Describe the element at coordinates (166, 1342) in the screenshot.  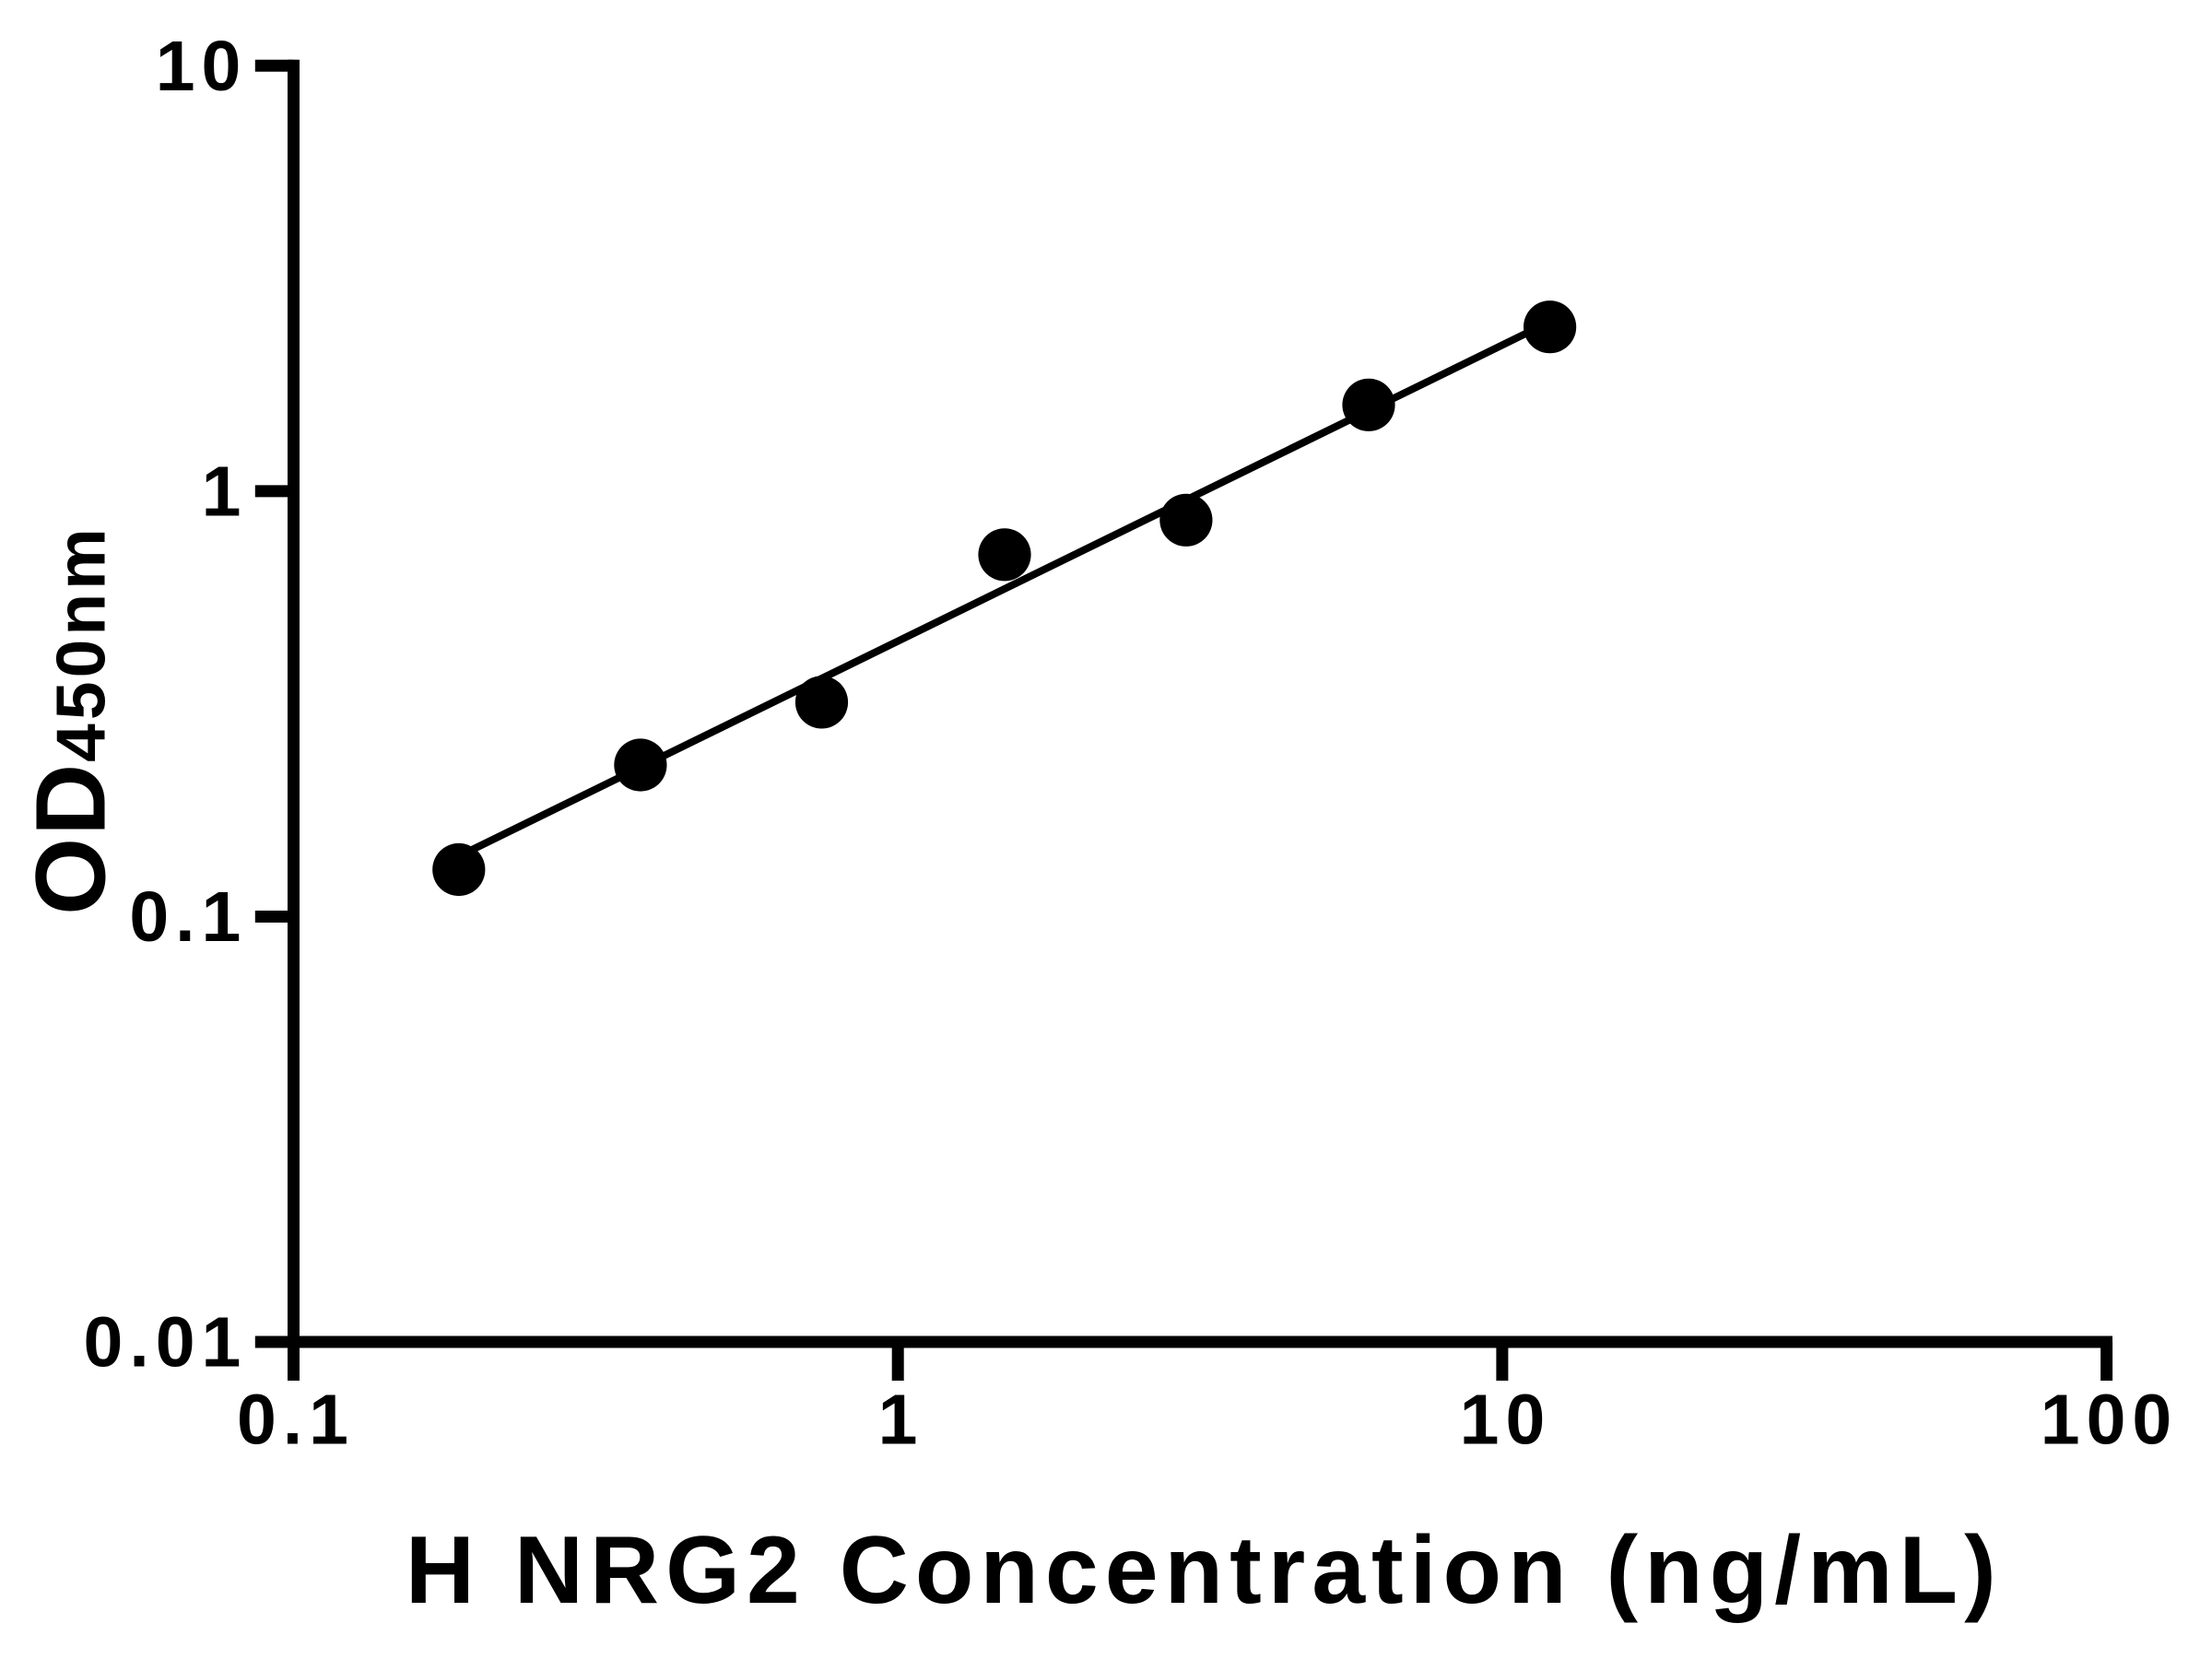
I see `svg-text: 0.01` at that location.